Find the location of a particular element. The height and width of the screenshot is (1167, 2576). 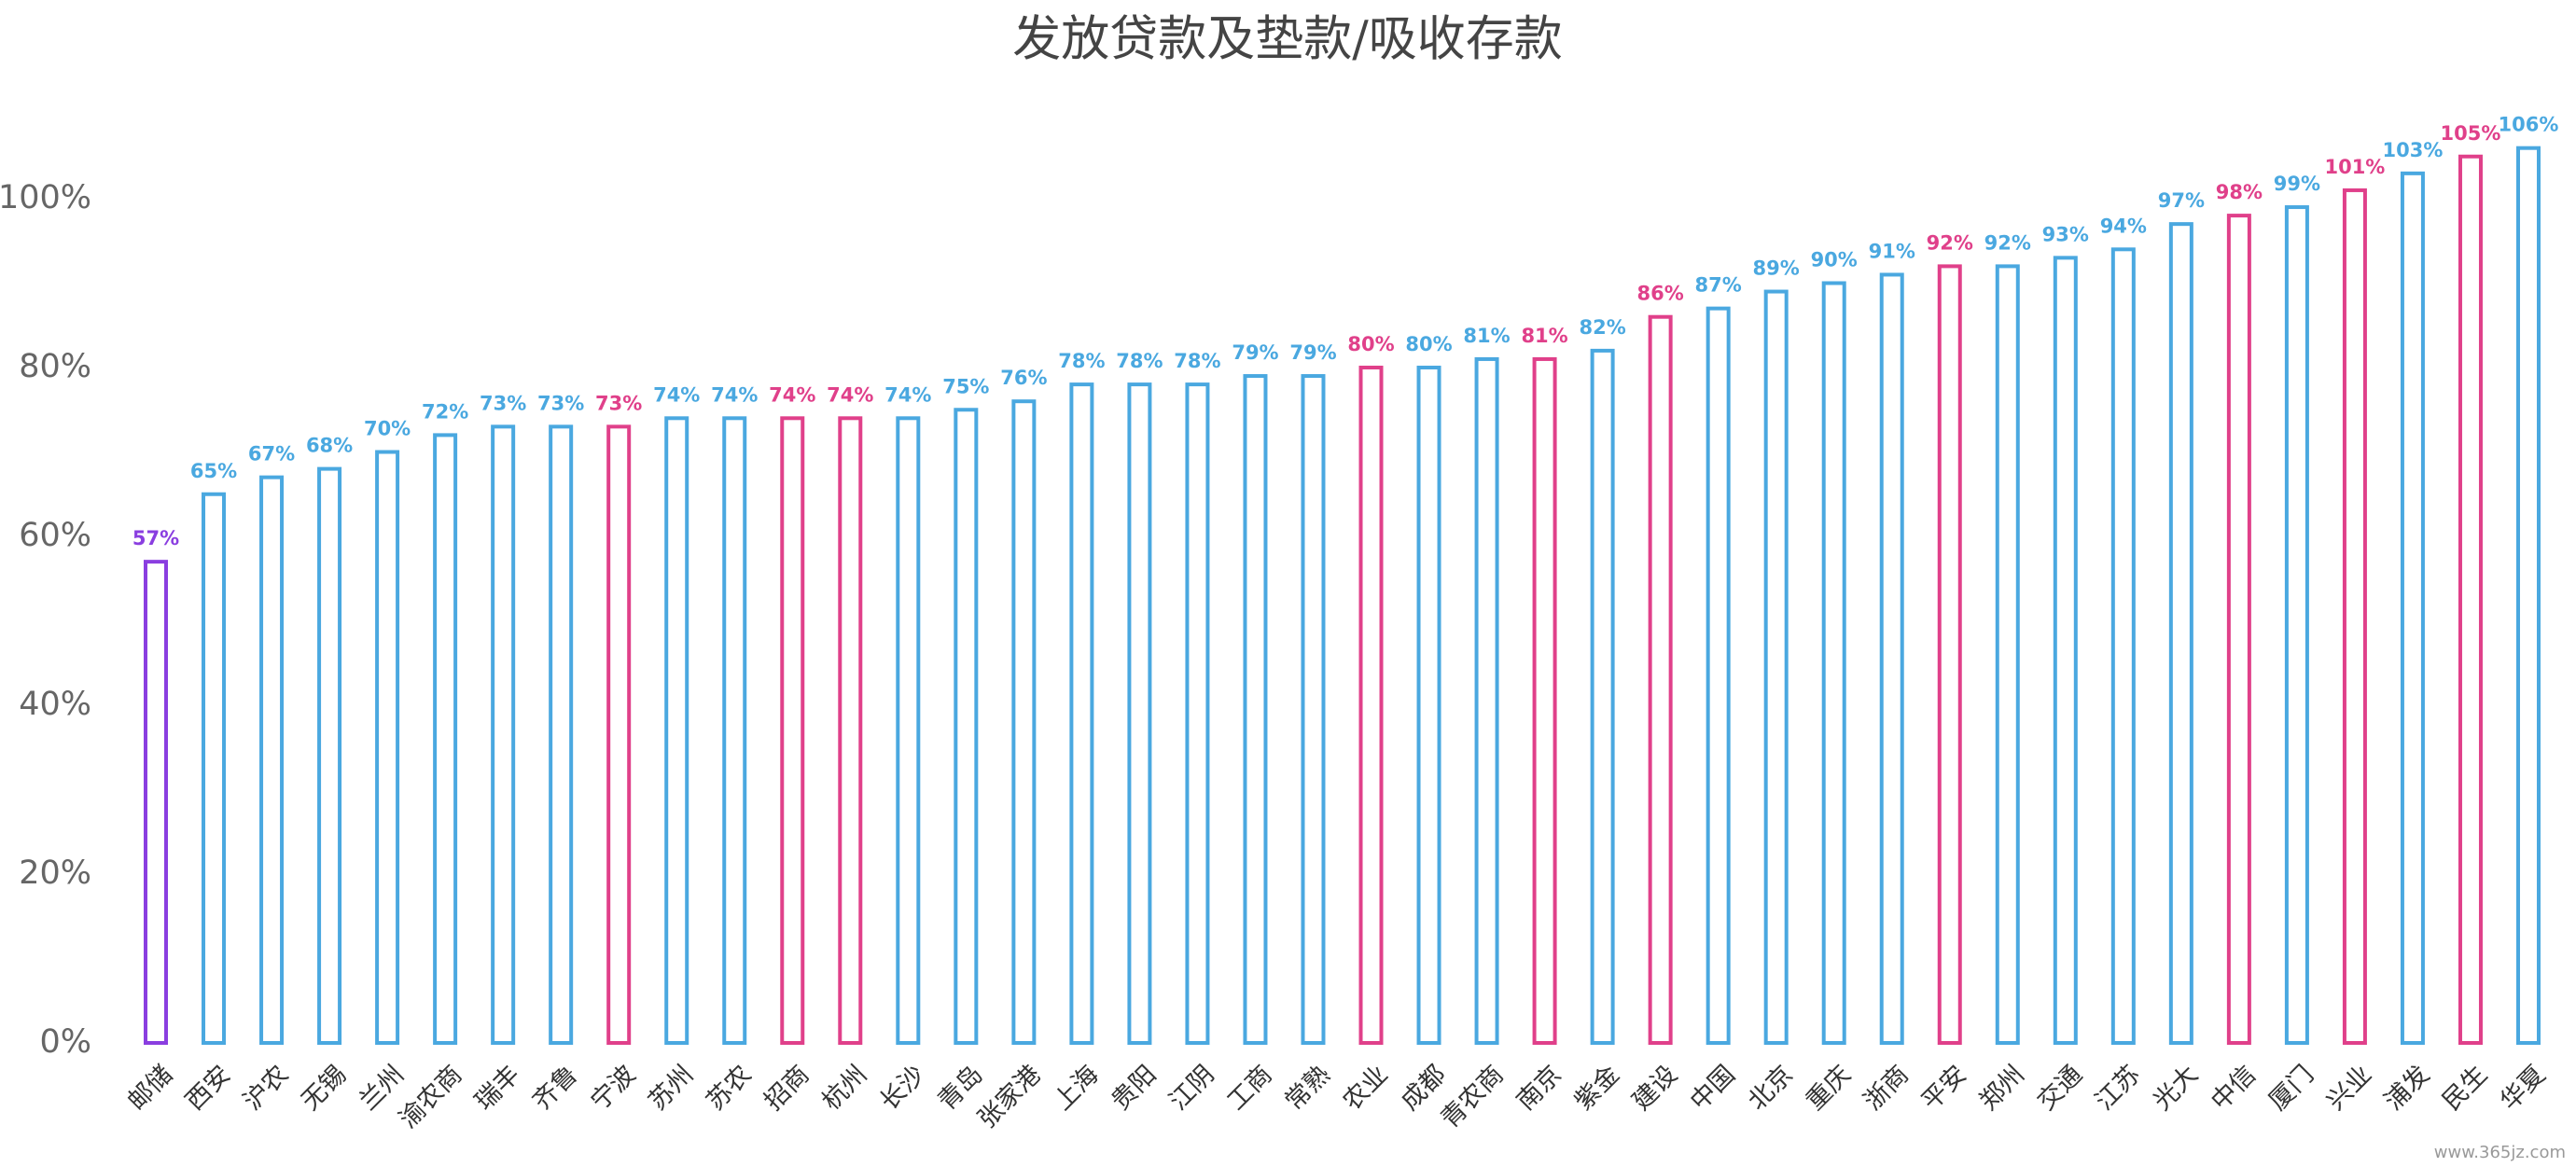

y-tick-label: 60% is located at coordinates (55, 535).